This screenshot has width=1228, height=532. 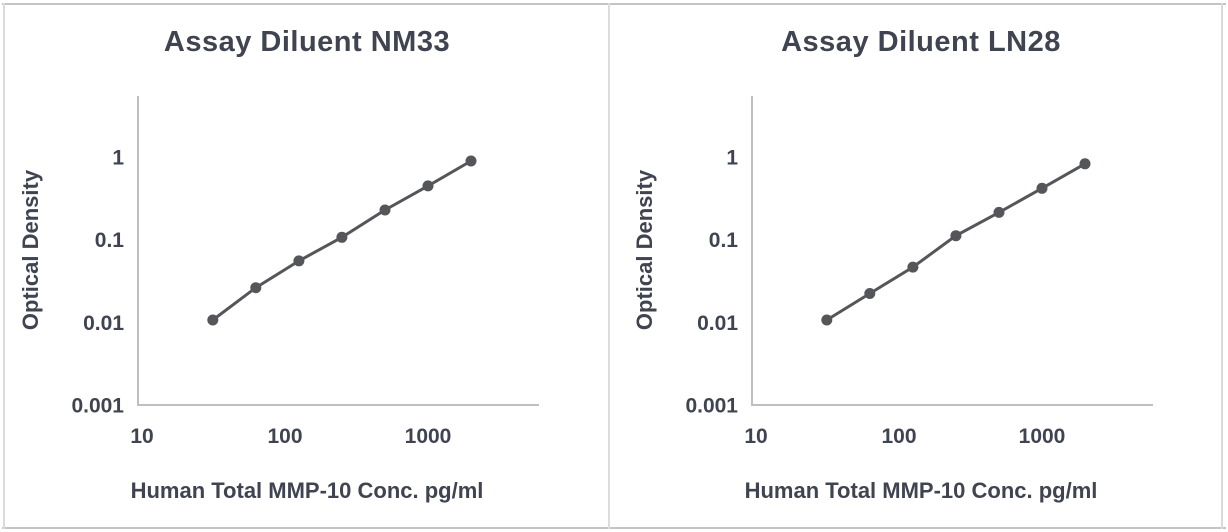 I want to click on frame-border-left, so click(x=4, y=266).